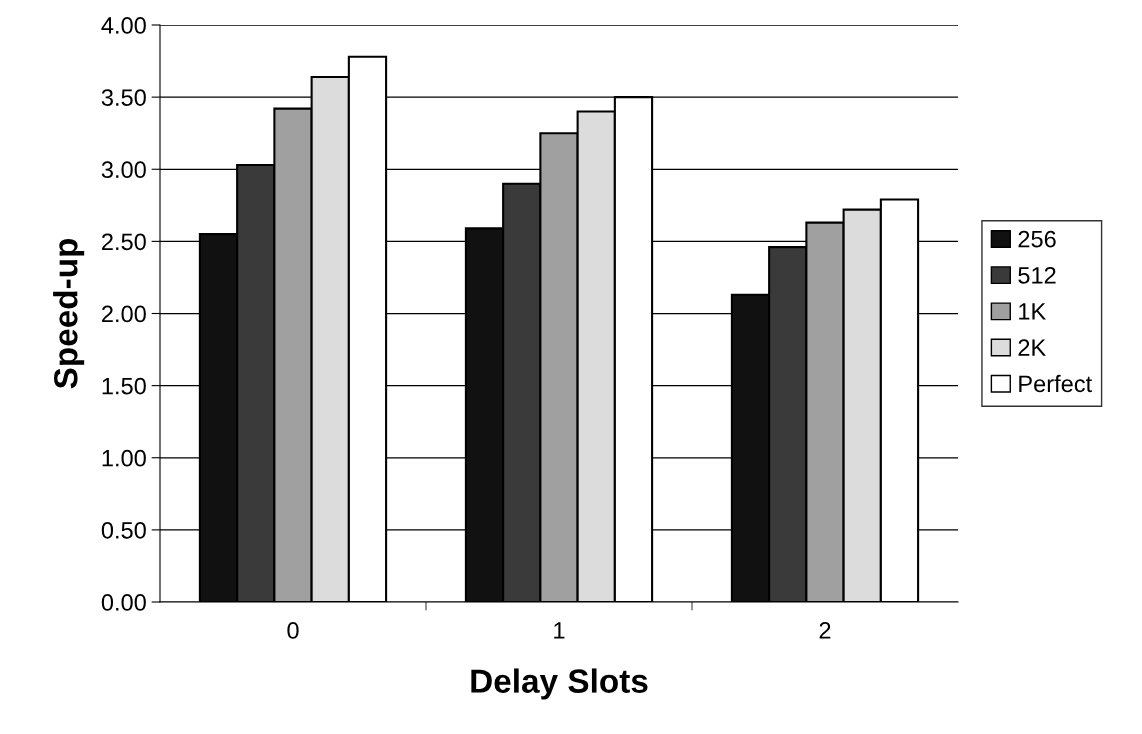 This screenshot has width=1142, height=734. What do you see at coordinates (559, 630) in the screenshot?
I see `x-tick-label: 1` at bounding box center [559, 630].